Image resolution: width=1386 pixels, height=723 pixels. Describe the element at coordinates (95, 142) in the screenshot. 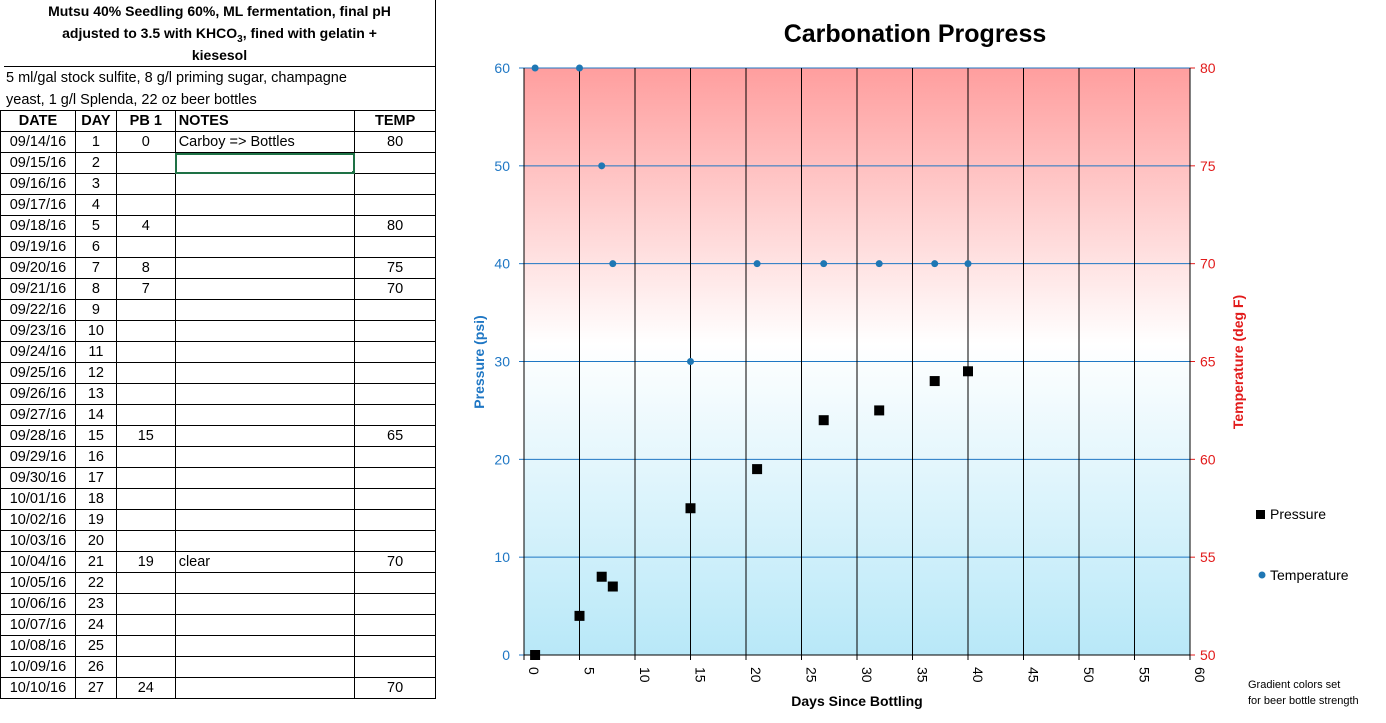

I see `cell-day: 1` at that location.